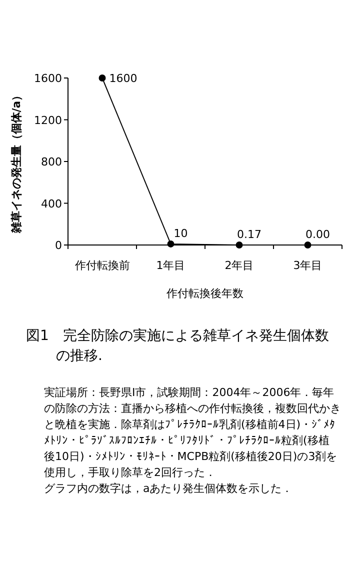 The width and height of the screenshot is (360, 578). Describe the element at coordinates (192, 432) in the screenshot. I see `text: 実証場所：長野県I市，試験期間：2004年～2006年．毎年の防除の方法：直播から移植への作付転換後，複数回代かきと晩植を実施．除草剤はﾌﾟﾚﾁﾗｸﾛｰﾙ乳剤(移植前4日)・ｼﾞﾒﾀﾒﾄﾘﾝ・ﾋﾟﾗｿﾞｽﾙﾌﾛﾝｴﾁﾙ・ﾋﾟﾘﾌﾀﾘﾄﾞ・ﾌﾟﾚﾁﾗｸﾛｰﾙ粒剤(移植後10日)・ｼﾒﾄﾘﾝ・ﾓﾘﾈｰﾄ・MCPB粒剤(移植後20日)の3剤を使用し，手取り除草を2回行った．` at that location.